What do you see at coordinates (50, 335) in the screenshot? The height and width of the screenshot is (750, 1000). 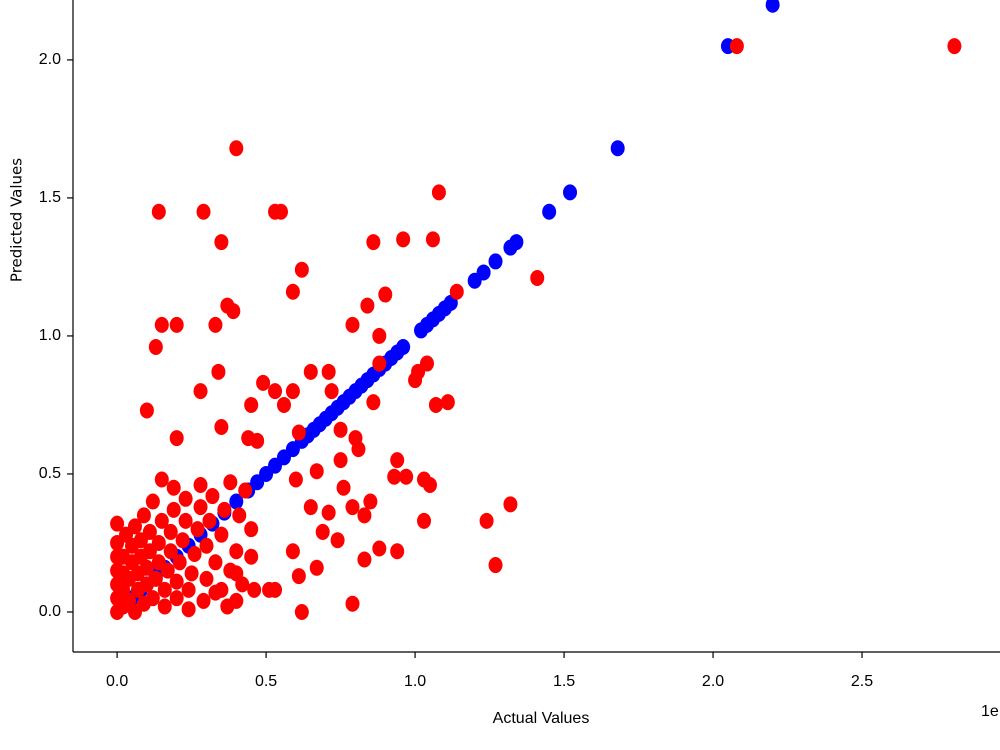 I see `y-tick-label: 1.0` at bounding box center [50, 335].